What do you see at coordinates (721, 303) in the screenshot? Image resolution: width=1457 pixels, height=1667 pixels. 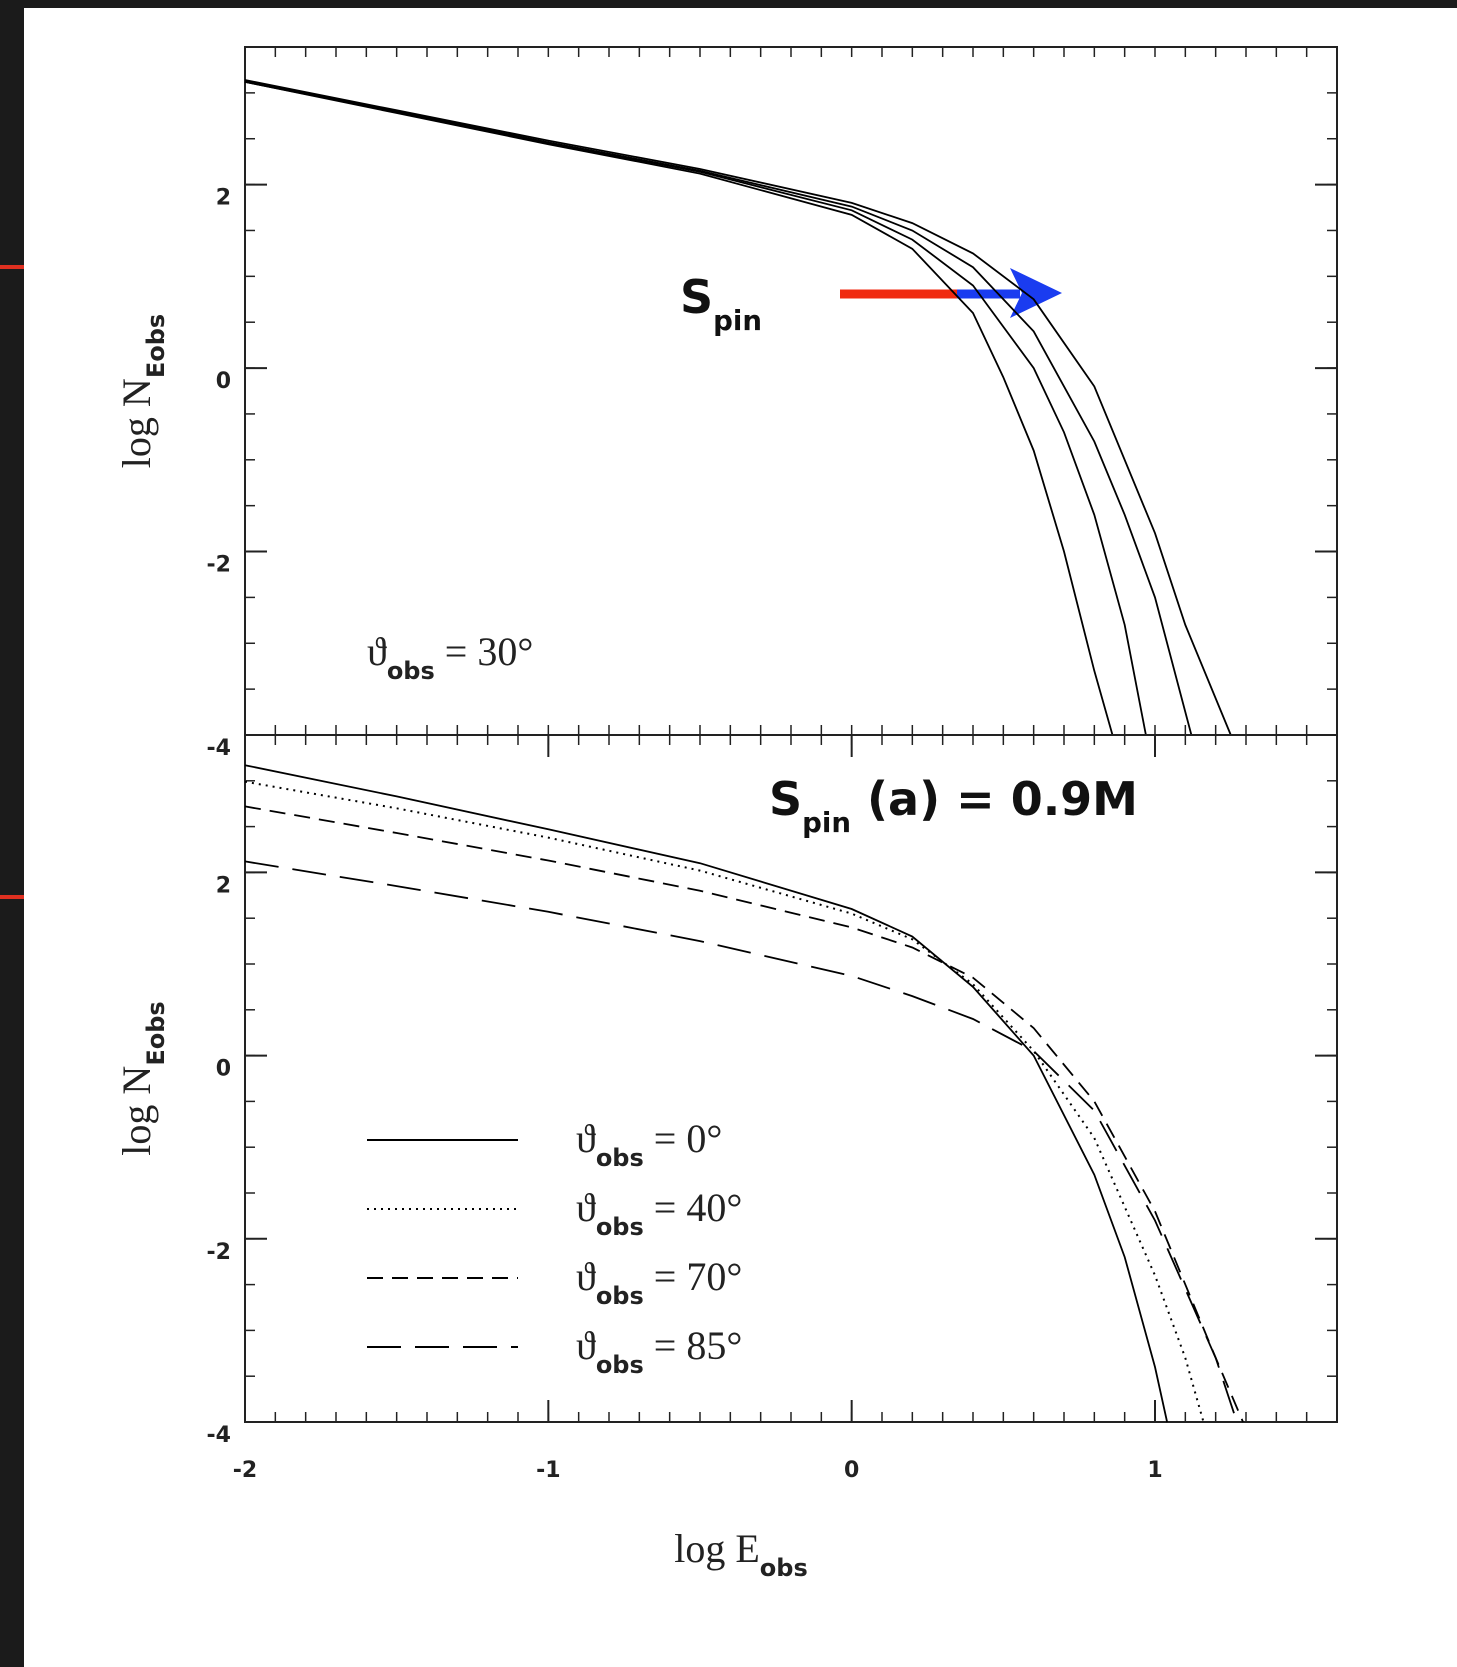 I see `annotation: Spin` at bounding box center [721, 303].